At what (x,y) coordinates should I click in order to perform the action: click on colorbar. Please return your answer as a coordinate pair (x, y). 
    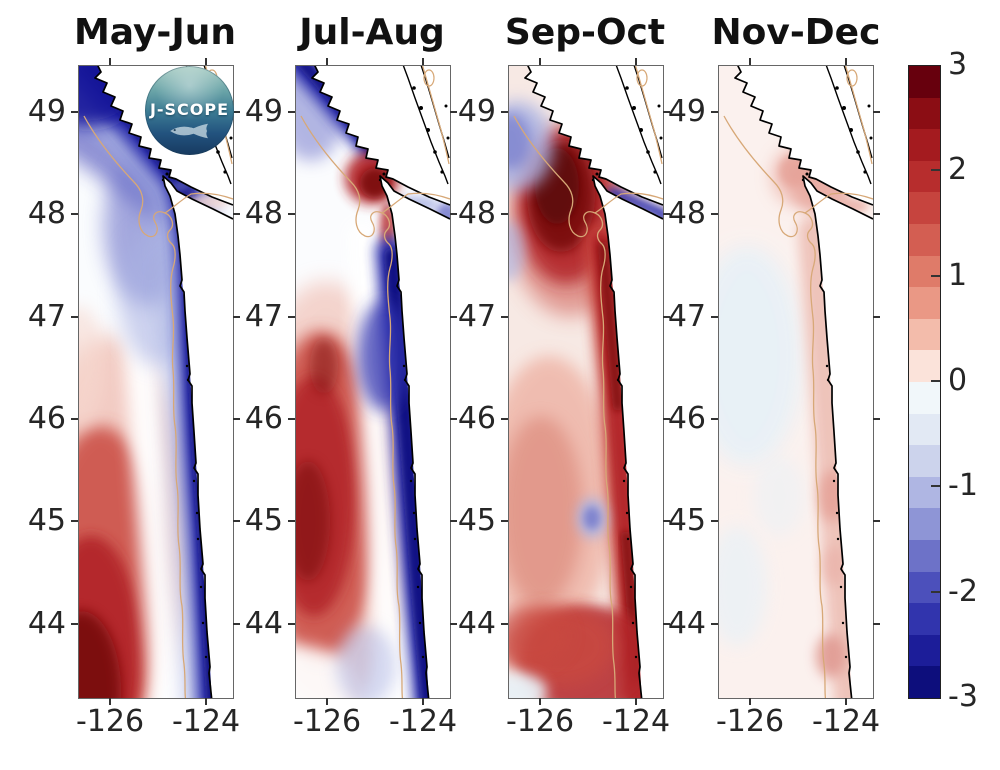
    Looking at the image, I should click on (924, 382).